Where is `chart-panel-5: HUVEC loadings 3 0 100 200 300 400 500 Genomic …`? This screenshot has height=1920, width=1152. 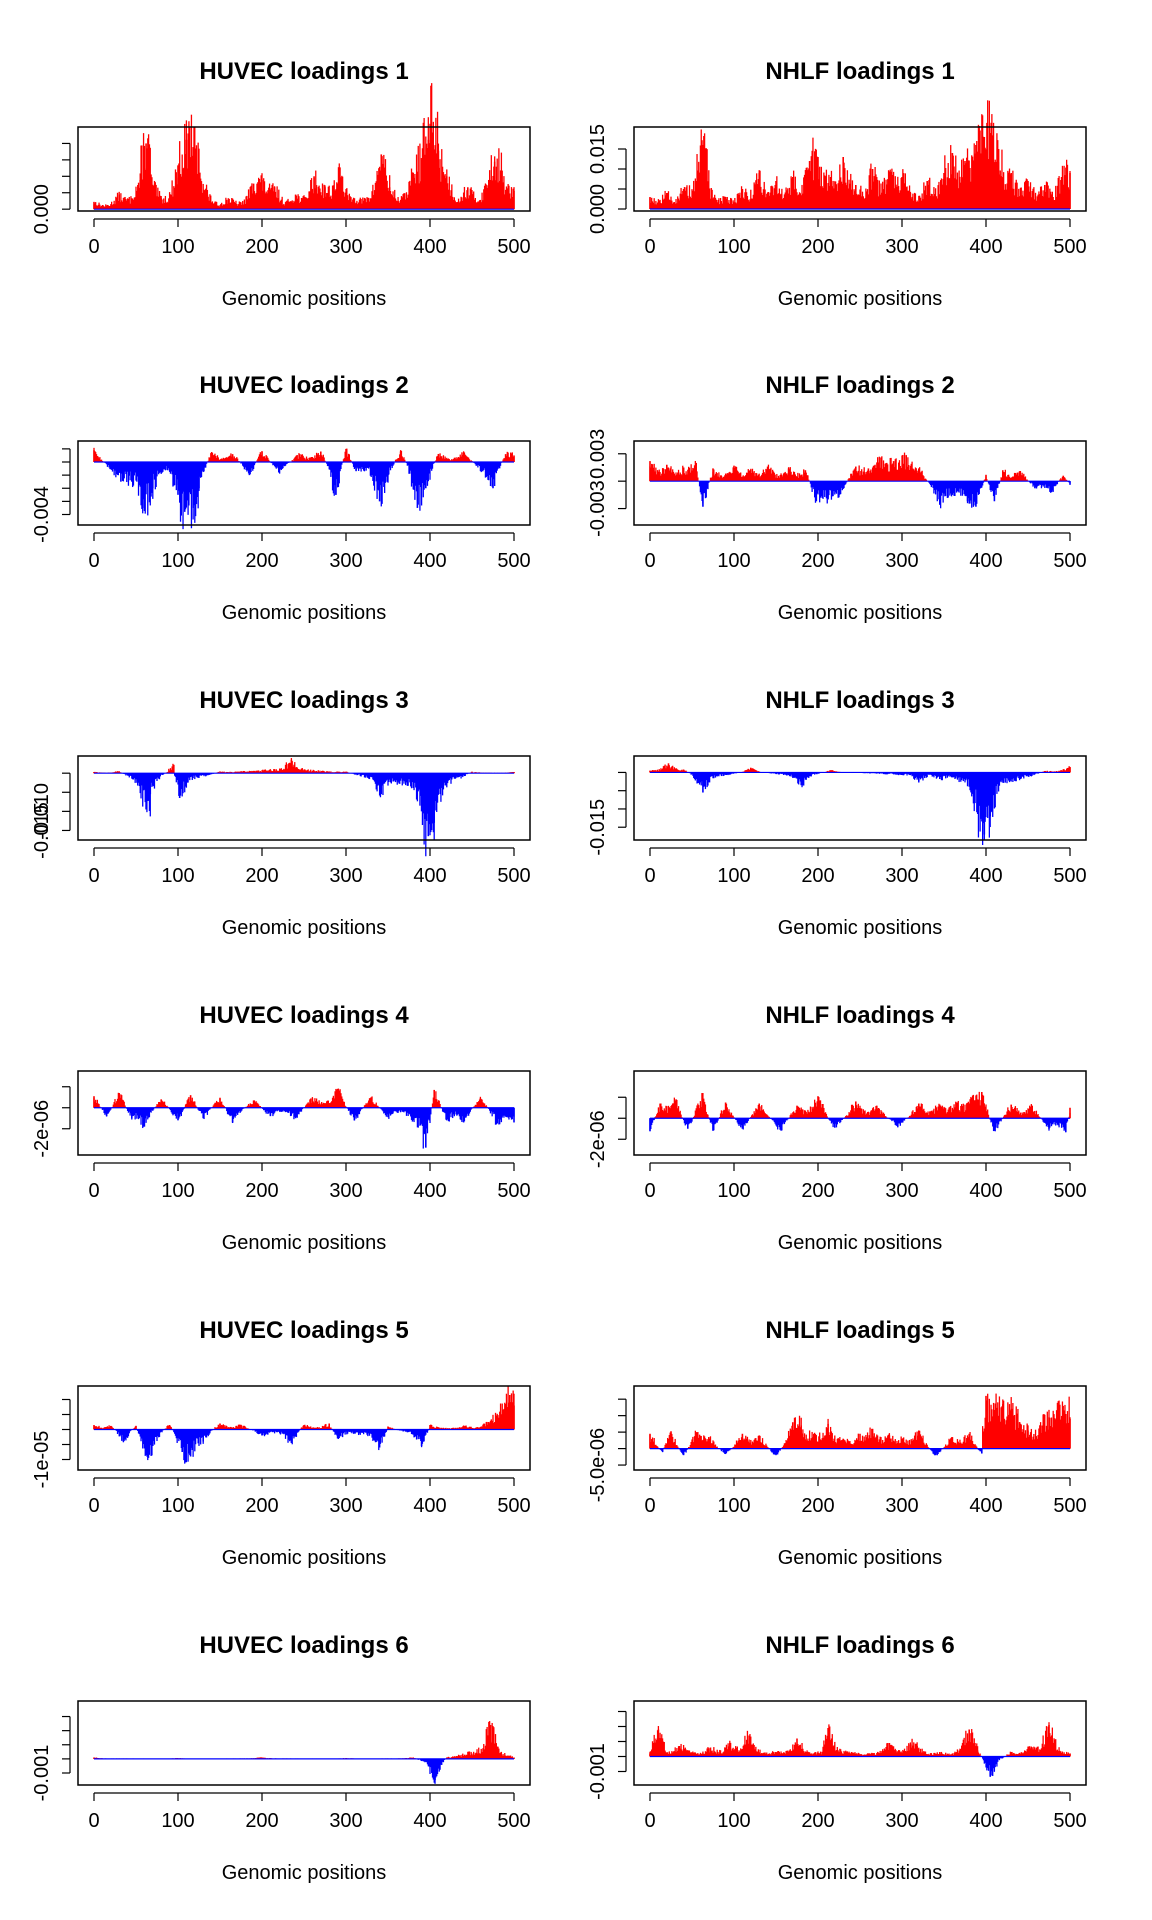
chart-panel-5: HUVEC loadings 3 0 100 200 300 400 500 Genomic … is located at coordinates (281, 813).